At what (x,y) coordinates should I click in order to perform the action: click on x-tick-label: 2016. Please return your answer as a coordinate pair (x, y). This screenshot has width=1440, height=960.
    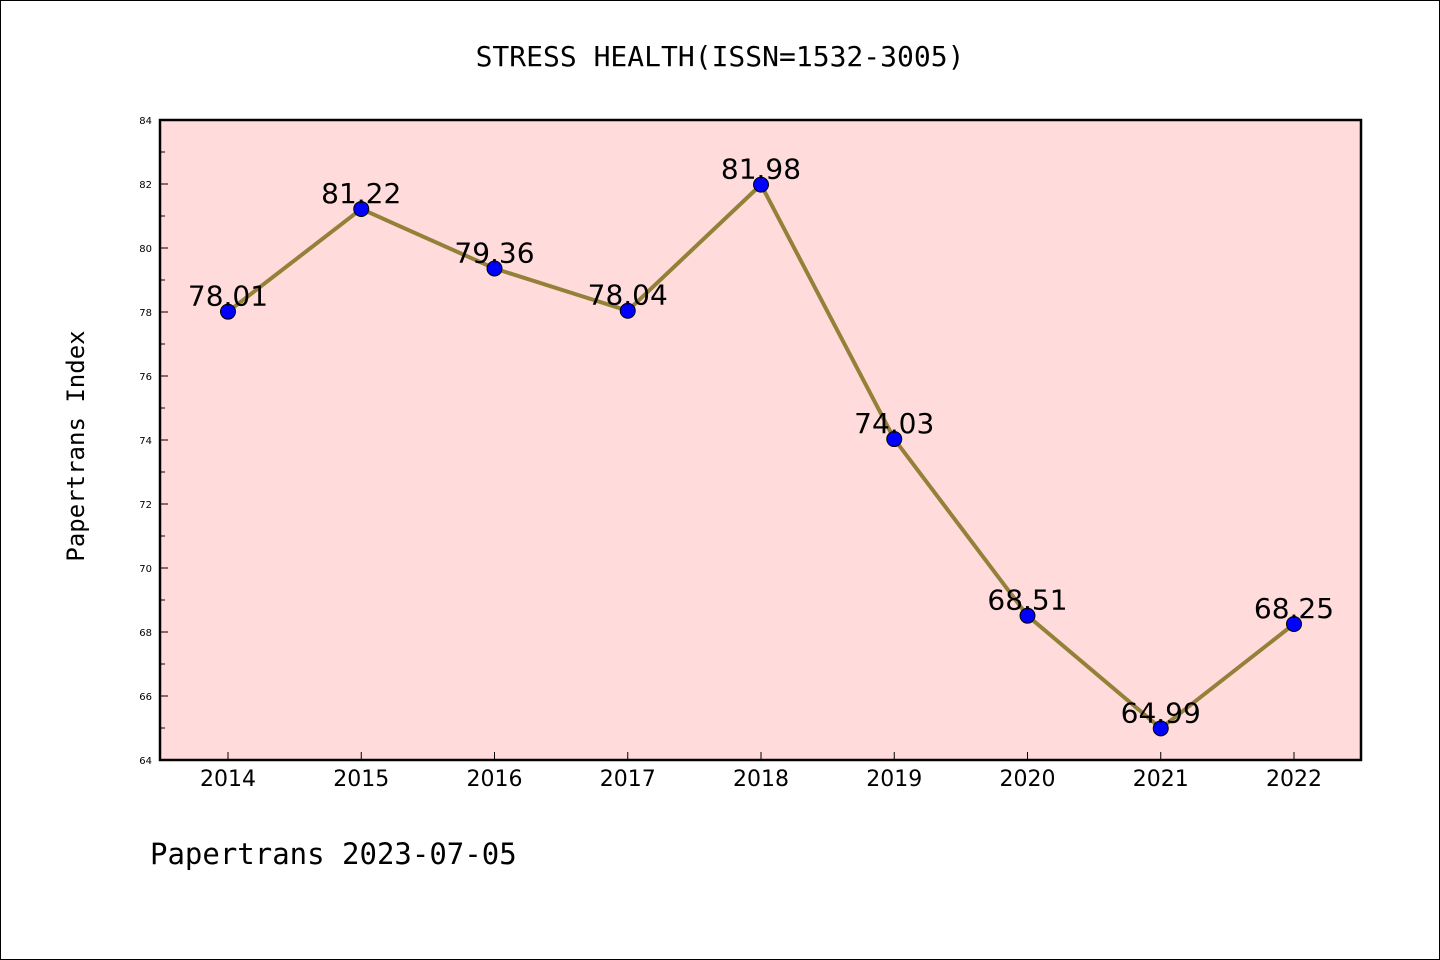
    Looking at the image, I should click on (495, 779).